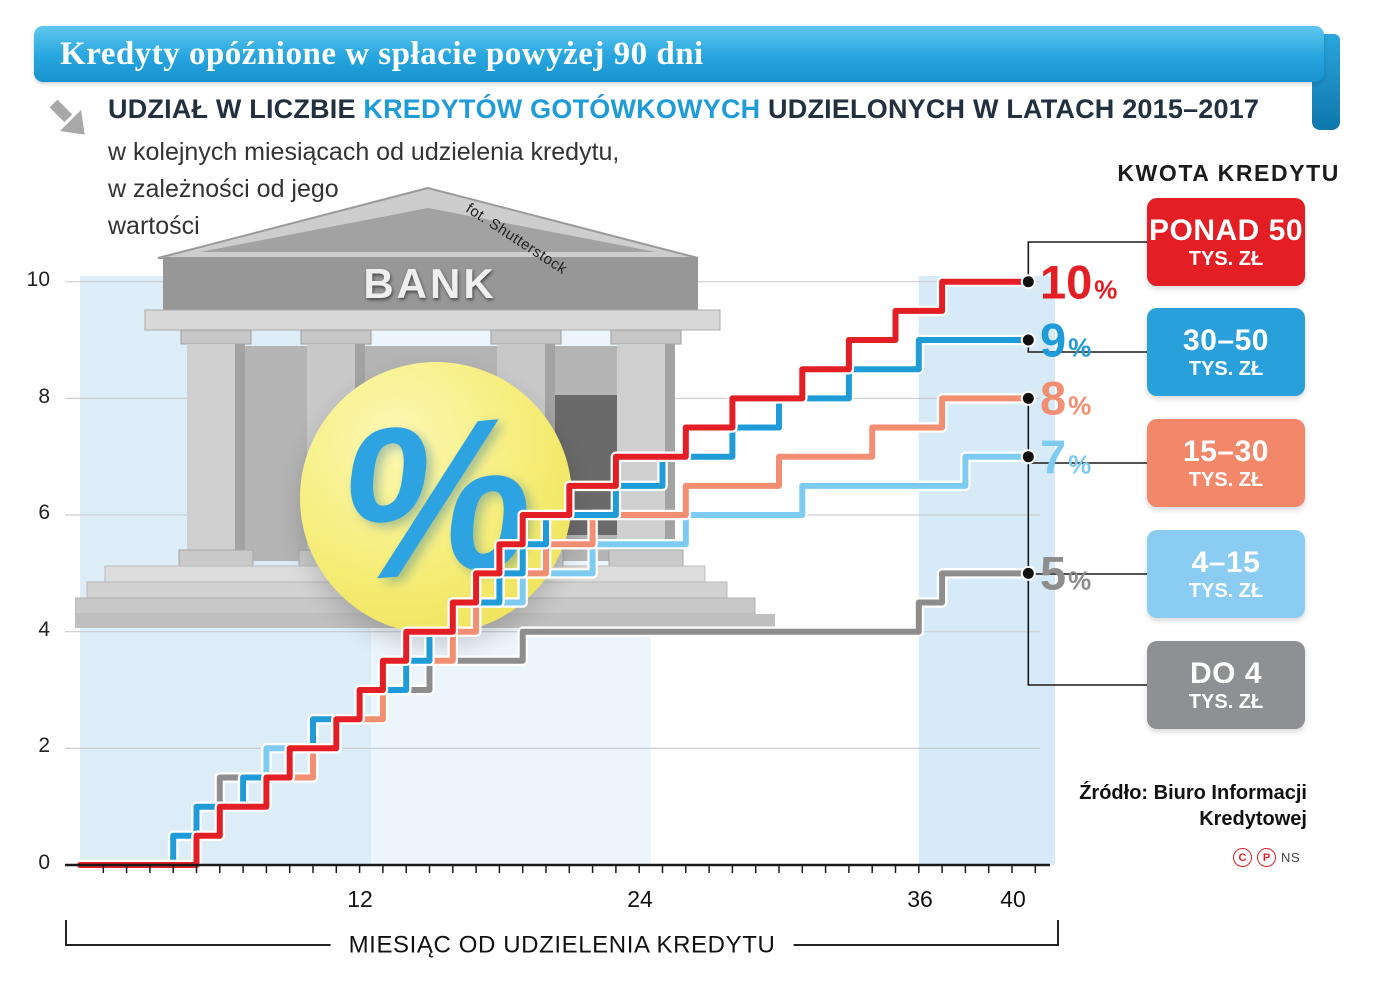  What do you see at coordinates (1066, 573) in the screenshot?
I see `series-end-value-do-4: 5%` at bounding box center [1066, 573].